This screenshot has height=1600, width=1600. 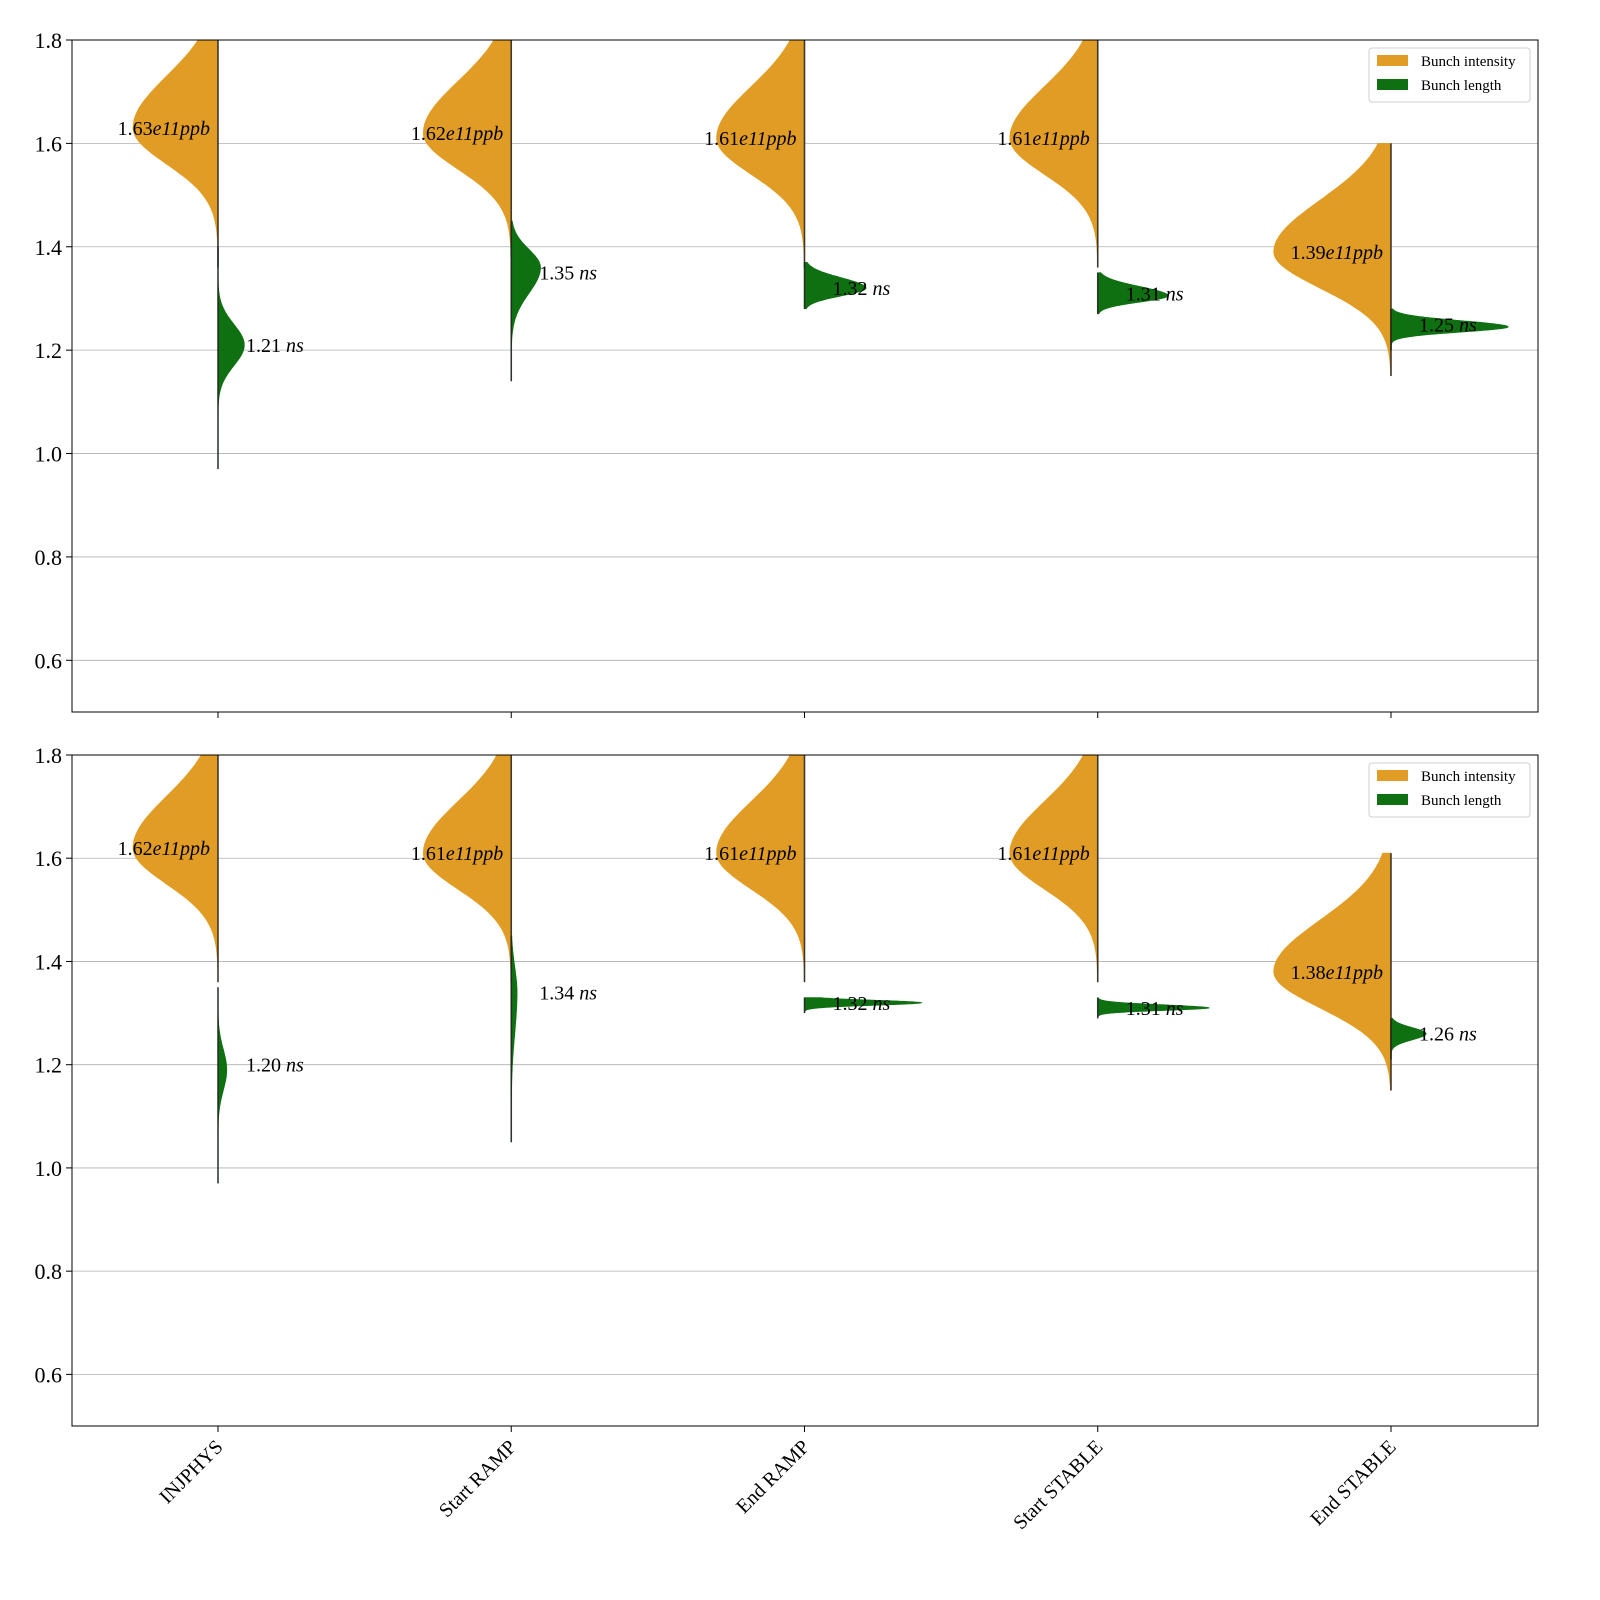 What do you see at coordinates (556, 993) in the screenshot?
I see `length-value: 1.34` at bounding box center [556, 993].